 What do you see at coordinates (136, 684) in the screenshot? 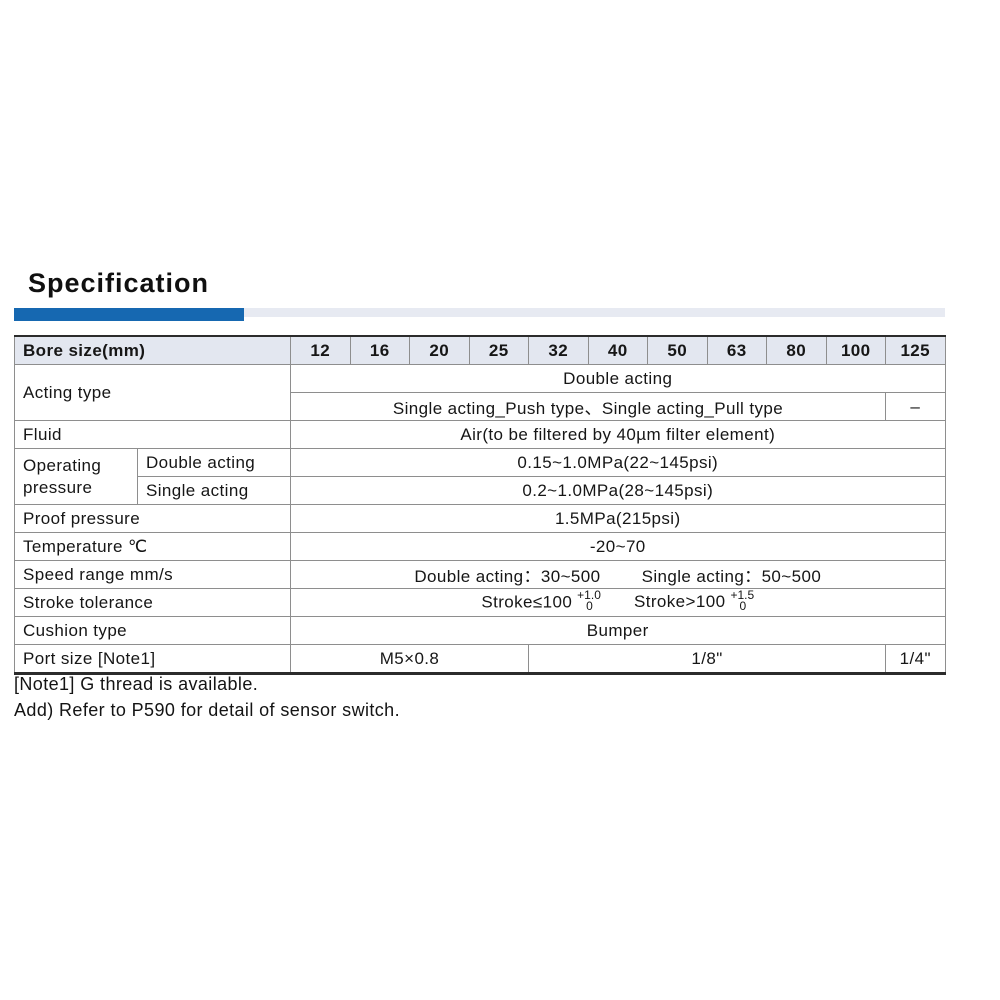
I see `footnote-1: [Note1] G thread is available.` at bounding box center [136, 684].